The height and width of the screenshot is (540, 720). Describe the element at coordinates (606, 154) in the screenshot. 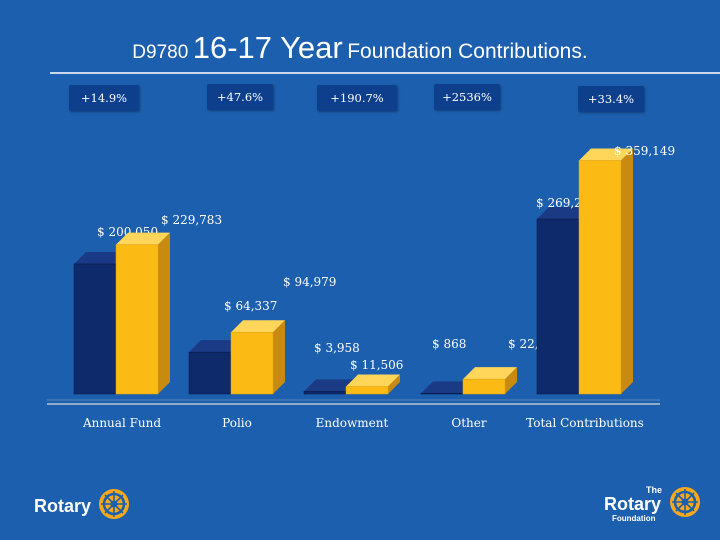

I see `bar-total-2016-17-top` at that location.